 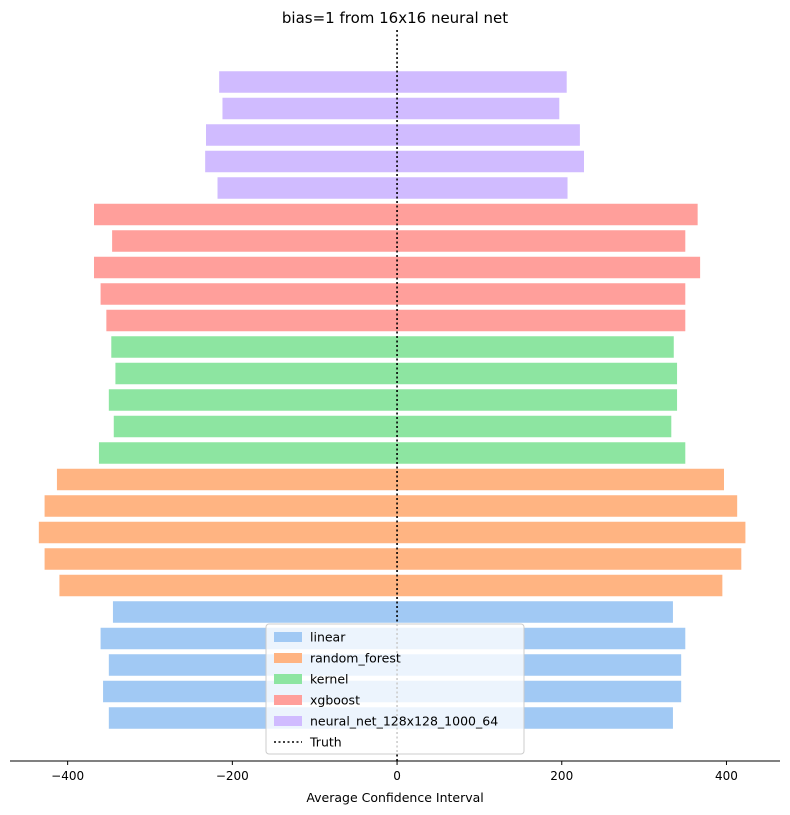 I want to click on legend-swatch-linear, so click(x=288, y=637).